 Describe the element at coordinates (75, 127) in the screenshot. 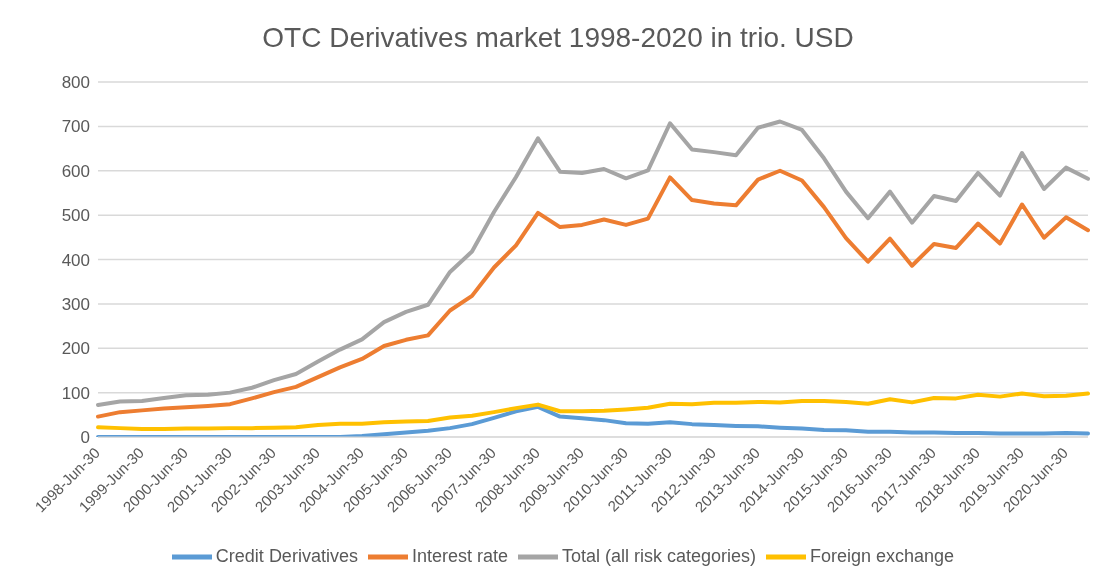

I see `y-tick-label: 700` at that location.